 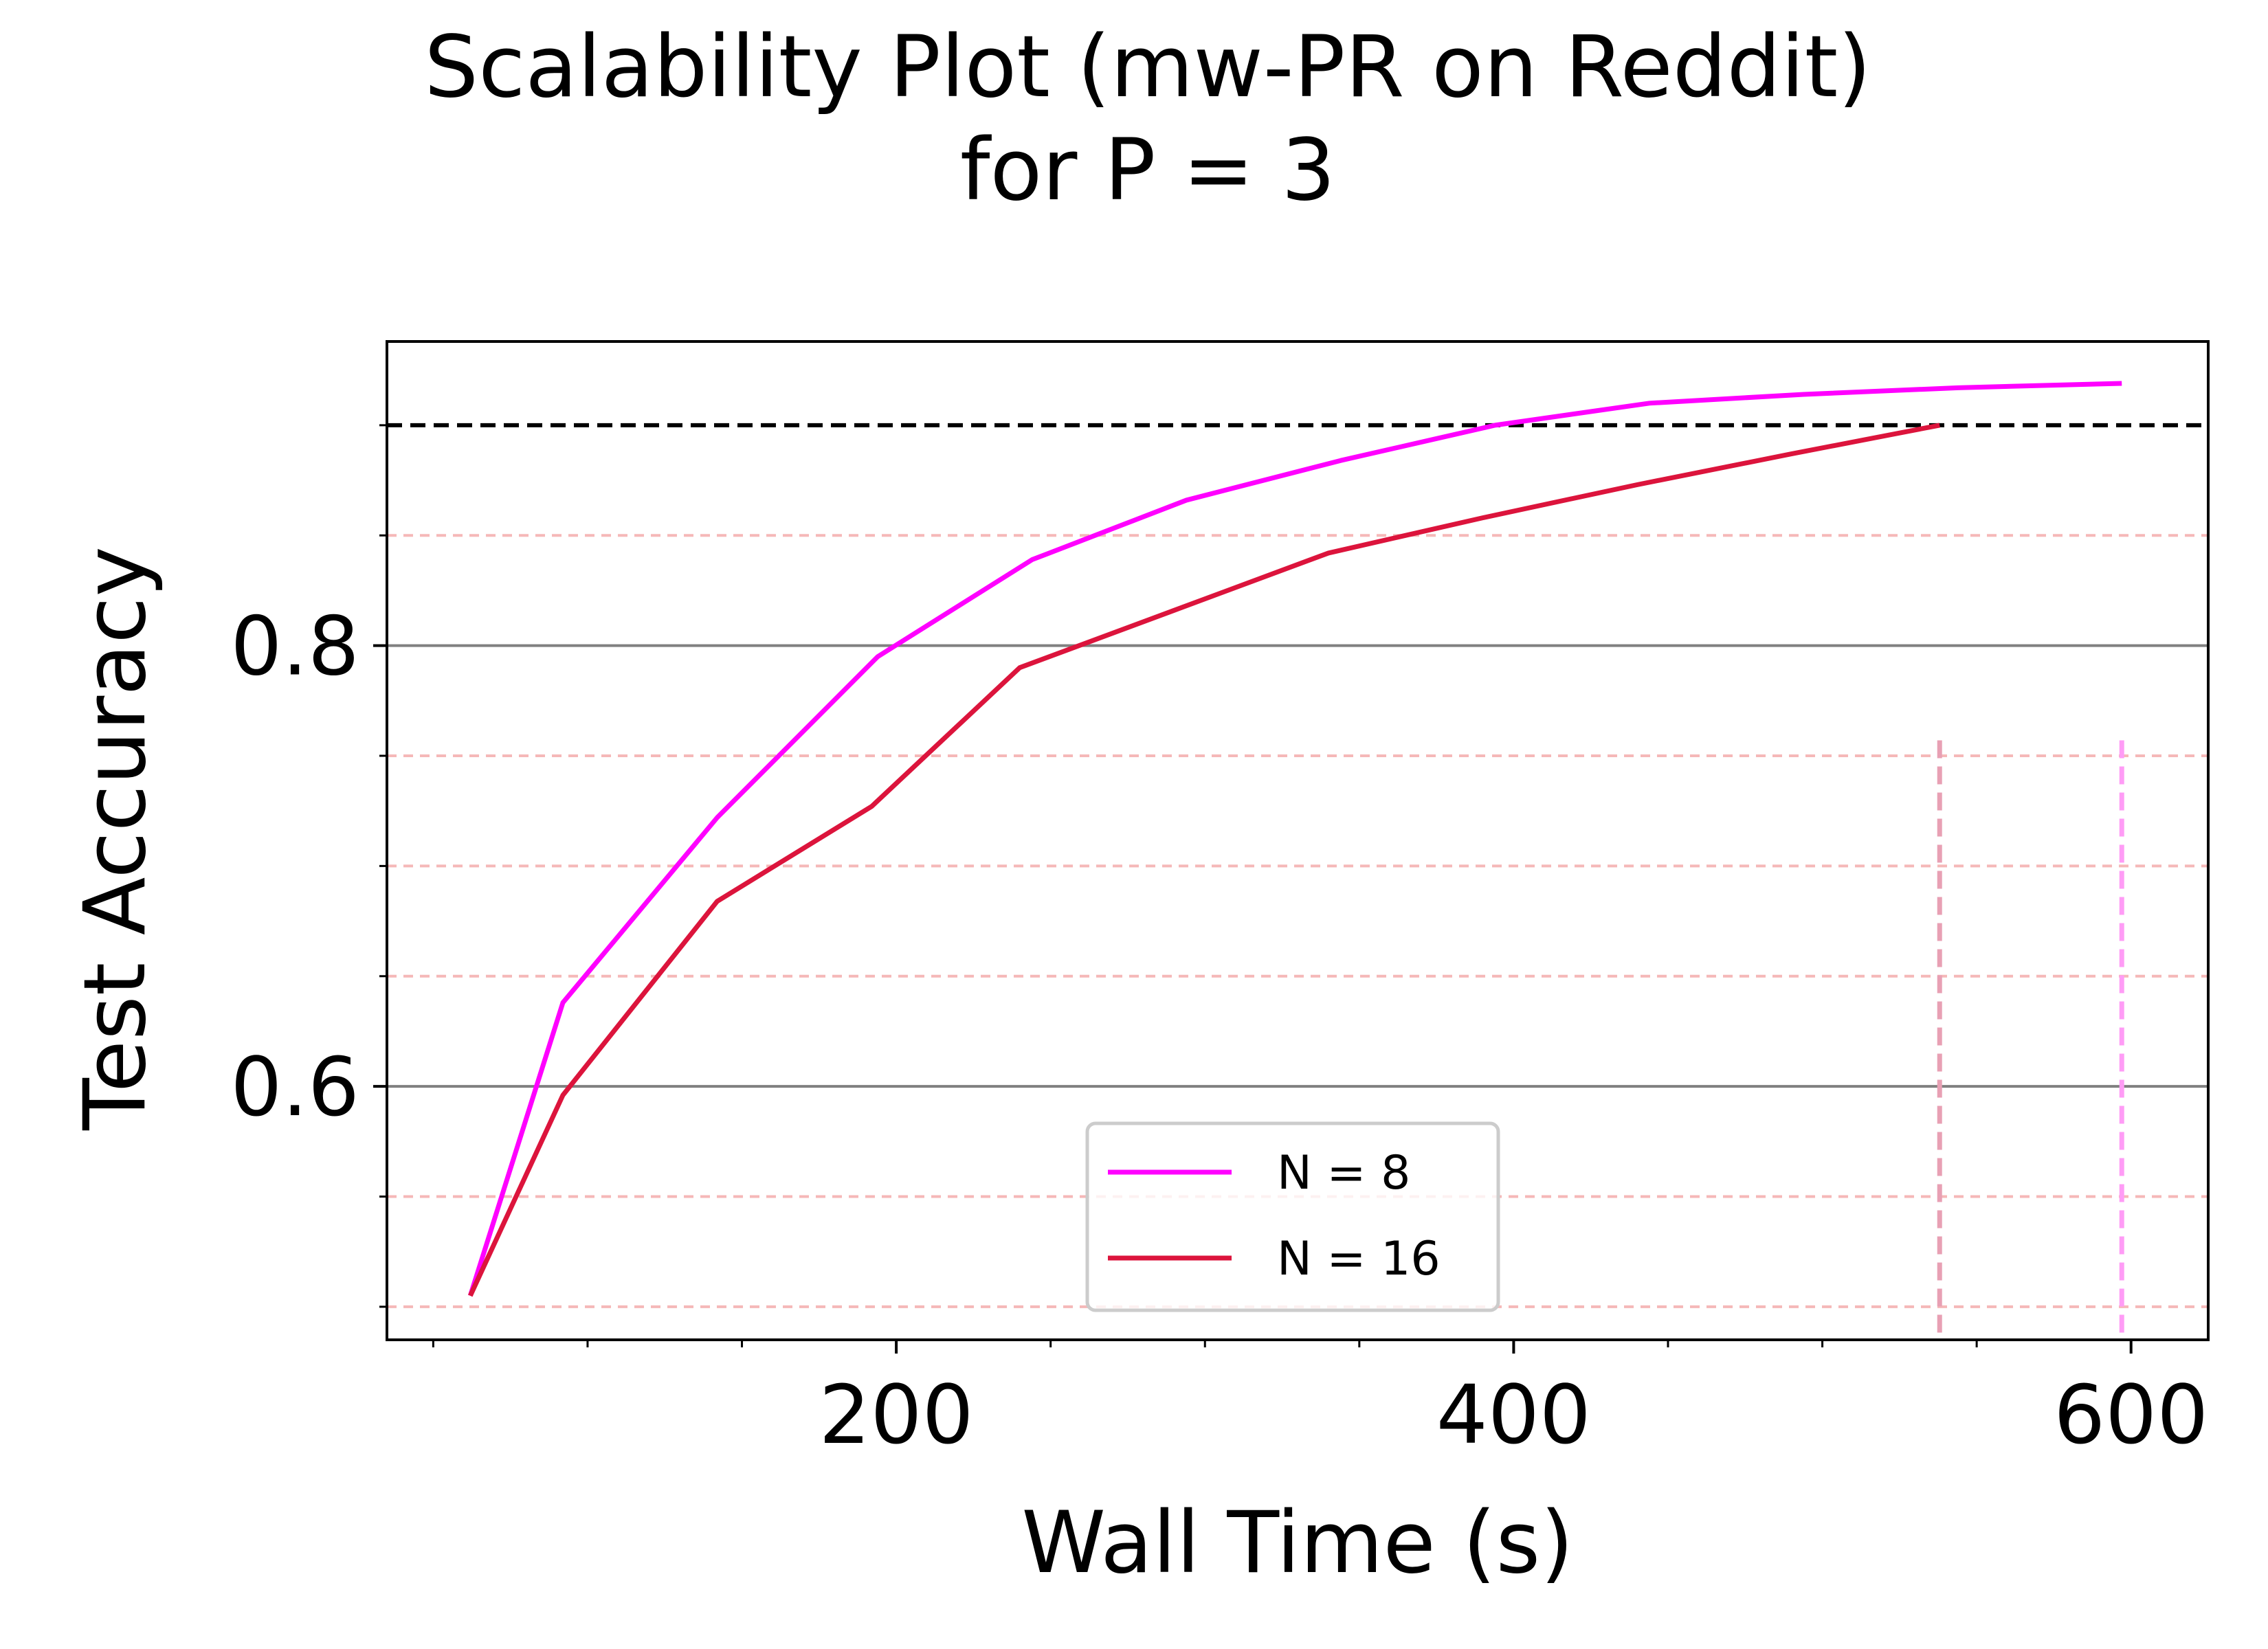 What do you see at coordinates (1297, 1544) in the screenshot?
I see `x-axis-label: Wall Time (s)` at bounding box center [1297, 1544].